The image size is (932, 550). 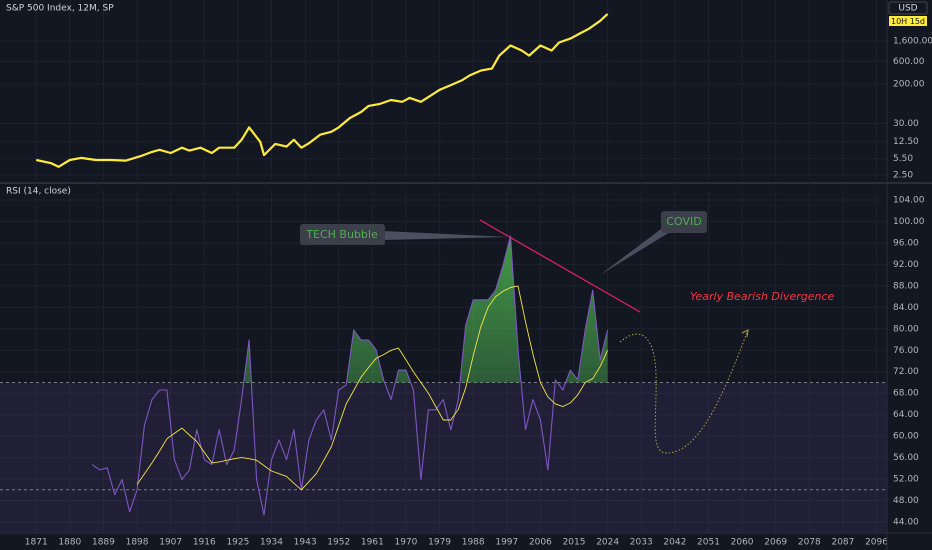 I want to click on y-tick-label: 1,600.00, so click(x=912, y=41).